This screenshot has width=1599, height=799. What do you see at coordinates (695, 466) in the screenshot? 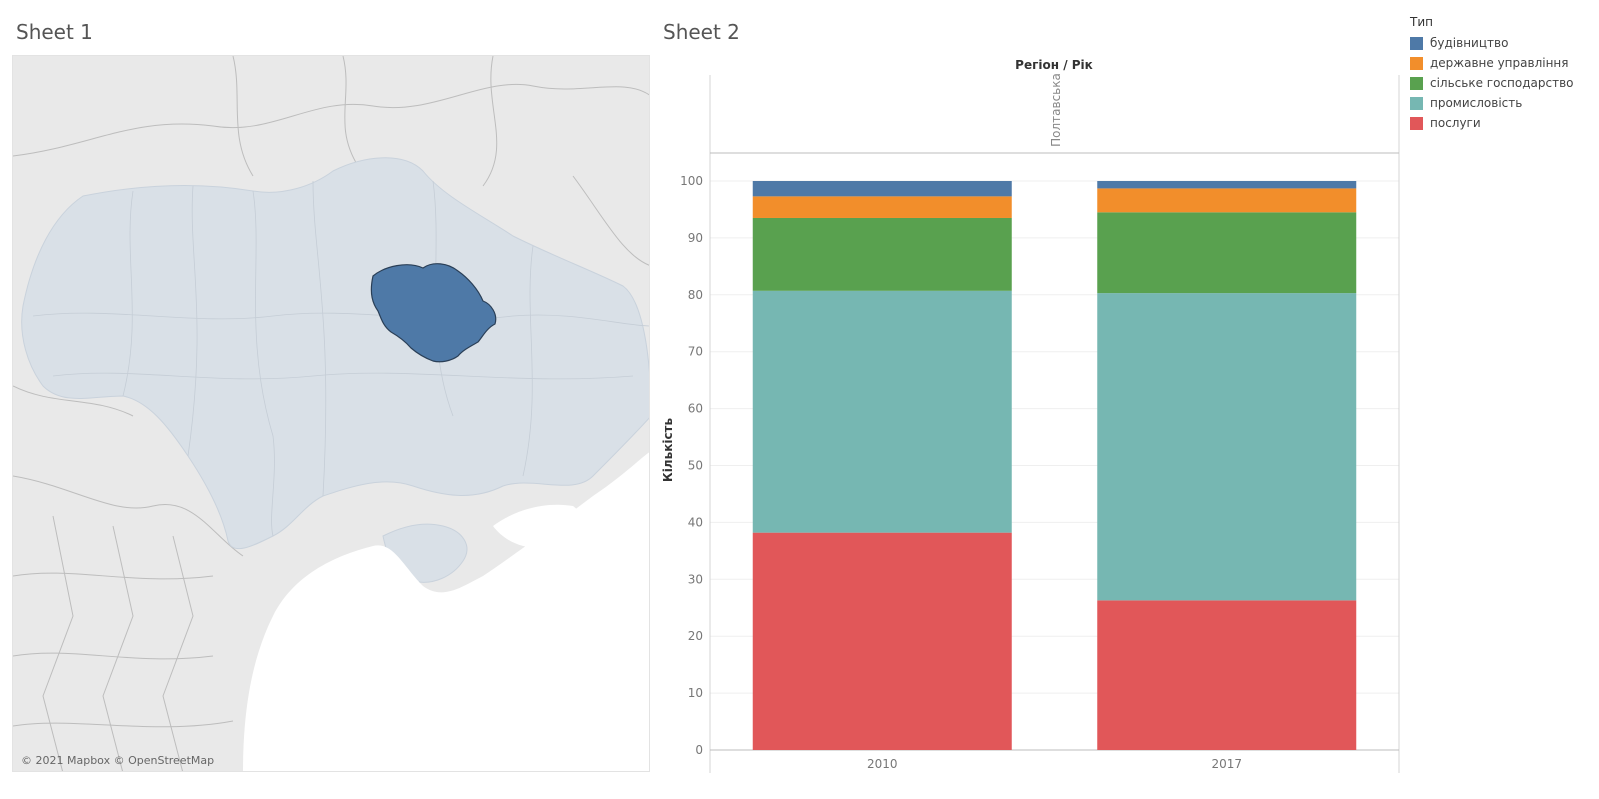
I see `y-tick-label: 50` at bounding box center [695, 466].